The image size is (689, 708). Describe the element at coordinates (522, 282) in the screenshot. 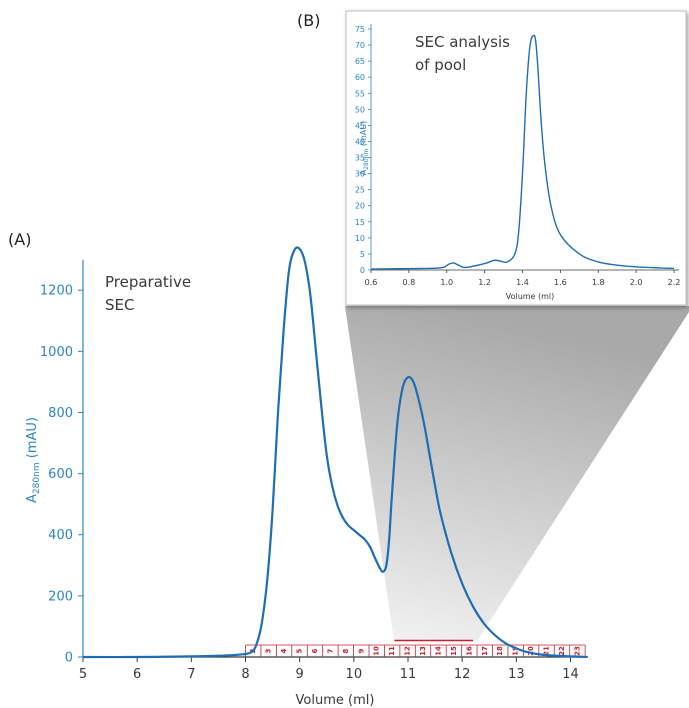

I see `panel-b-x-tick-label: 1.4` at that location.